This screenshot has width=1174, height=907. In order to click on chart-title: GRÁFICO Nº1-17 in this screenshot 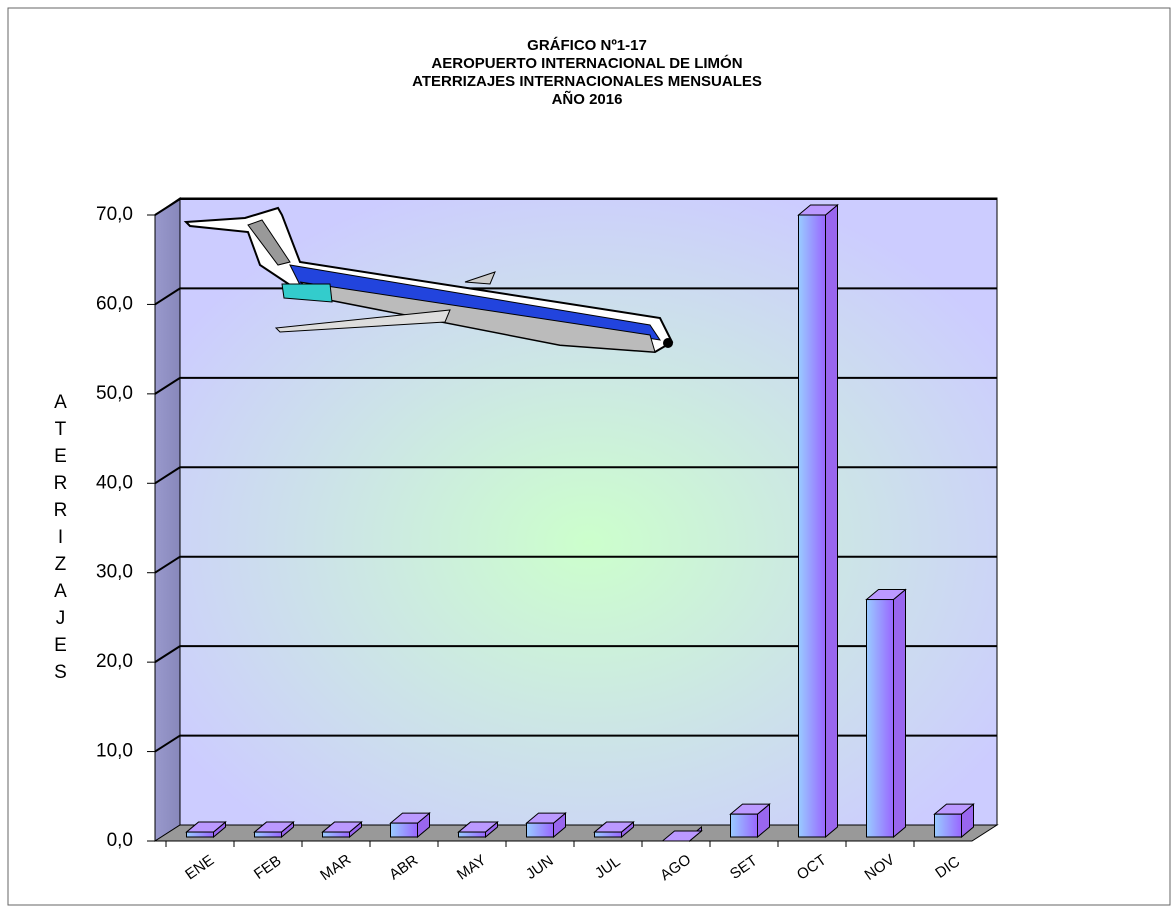, I will do `click(587, 45)`.